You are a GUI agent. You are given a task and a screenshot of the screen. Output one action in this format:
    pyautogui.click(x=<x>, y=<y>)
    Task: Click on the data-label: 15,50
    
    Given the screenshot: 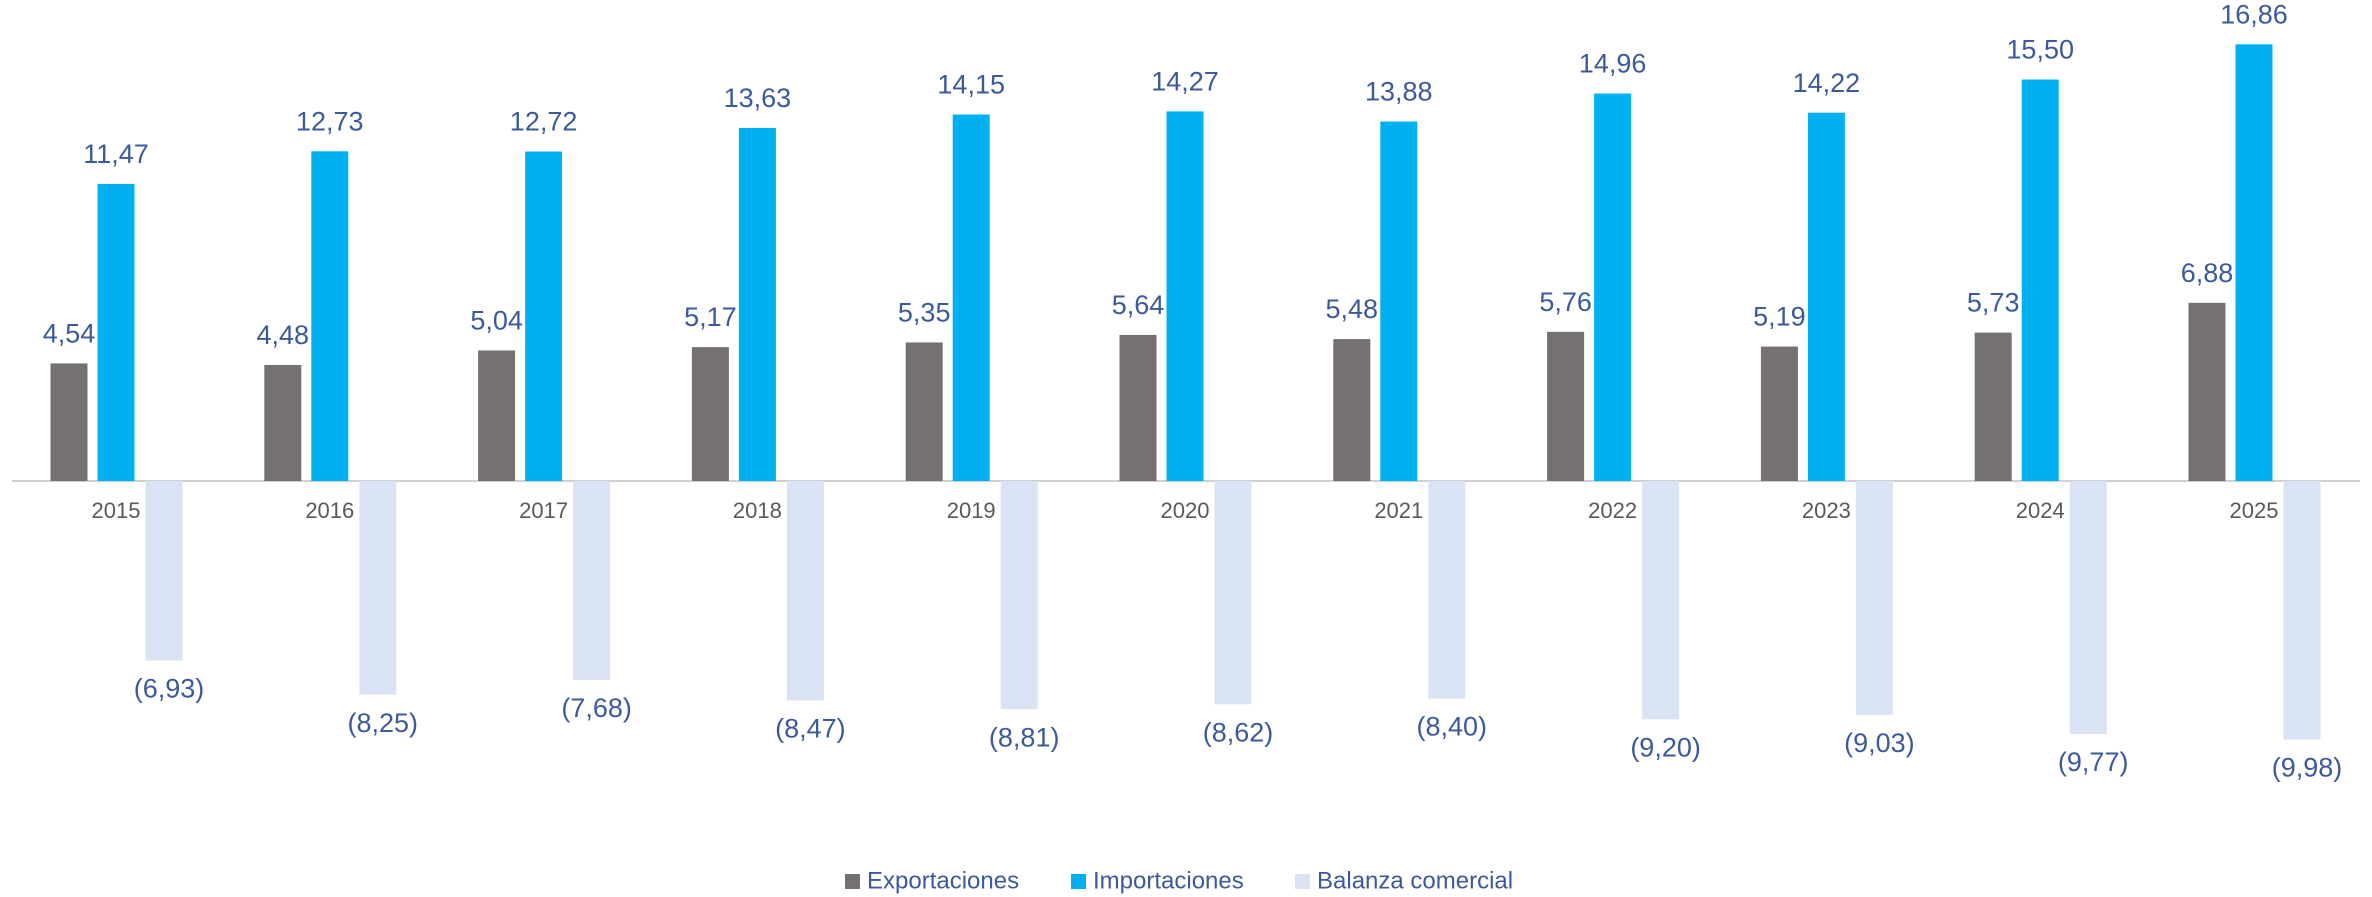 What is the action you would take?
    pyautogui.click(x=2040, y=50)
    